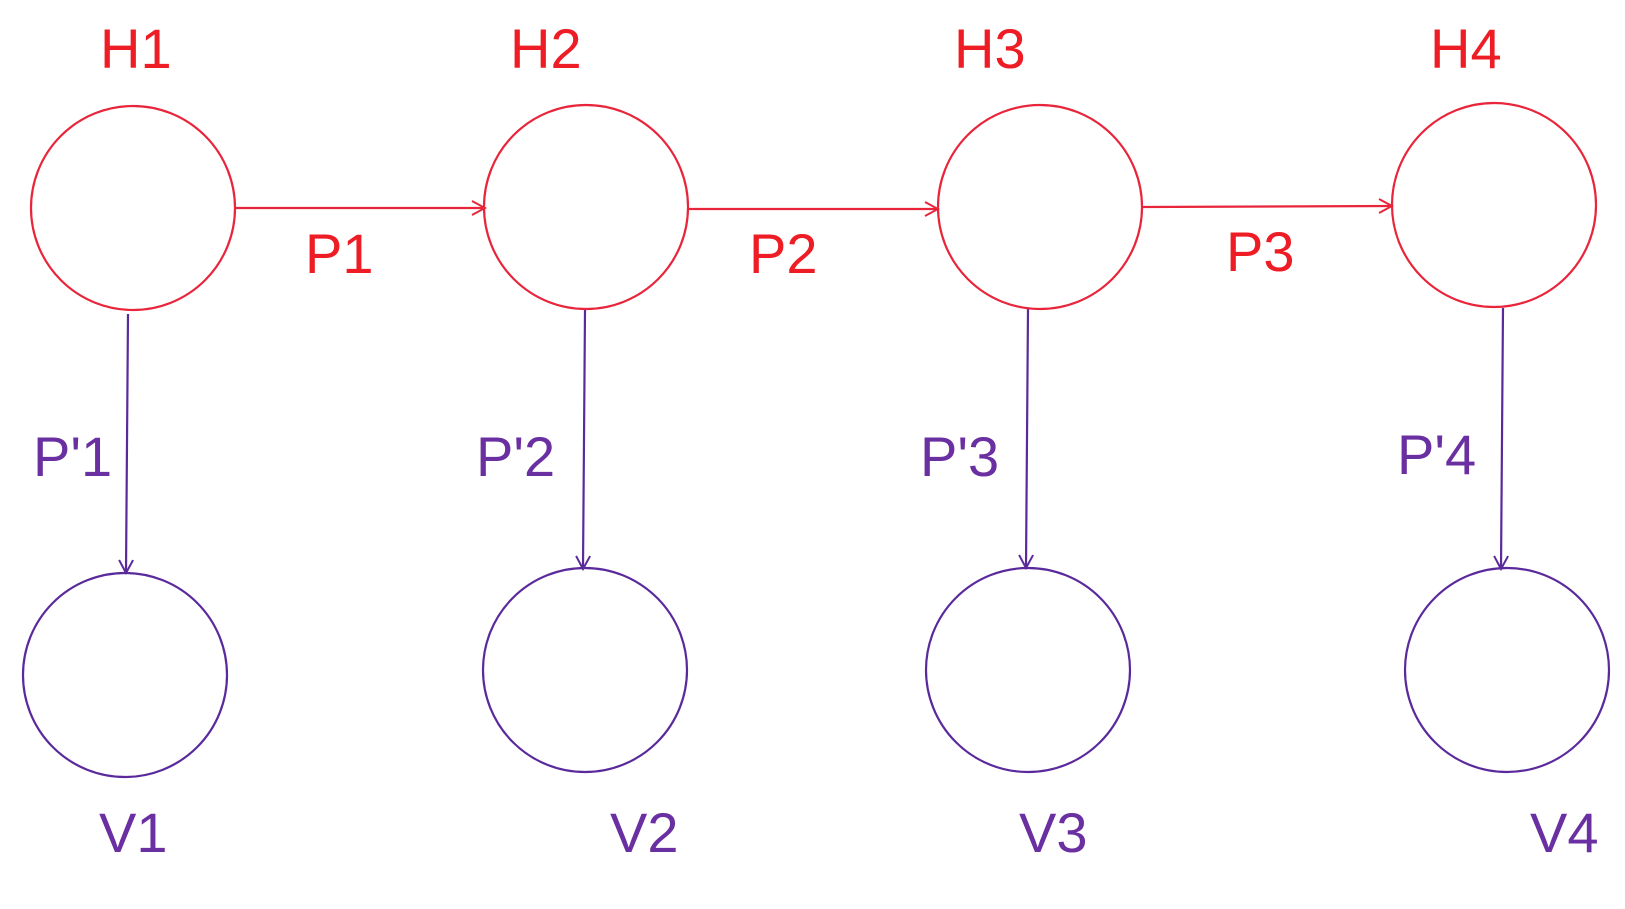 Image resolution: width=1625 pixels, height=909 pixels. Describe the element at coordinates (783, 253) in the screenshot. I see `transition-label-2: P2` at that location.